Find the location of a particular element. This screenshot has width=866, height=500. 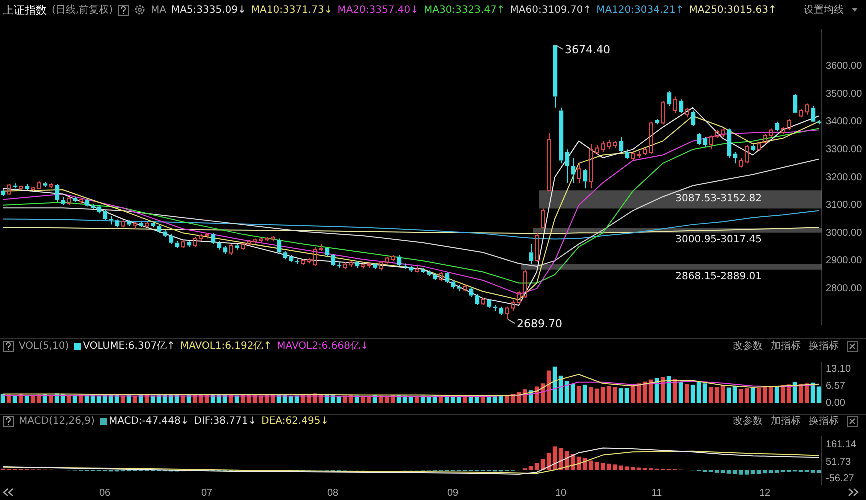

x-tick-label: 07 is located at coordinates (207, 493).